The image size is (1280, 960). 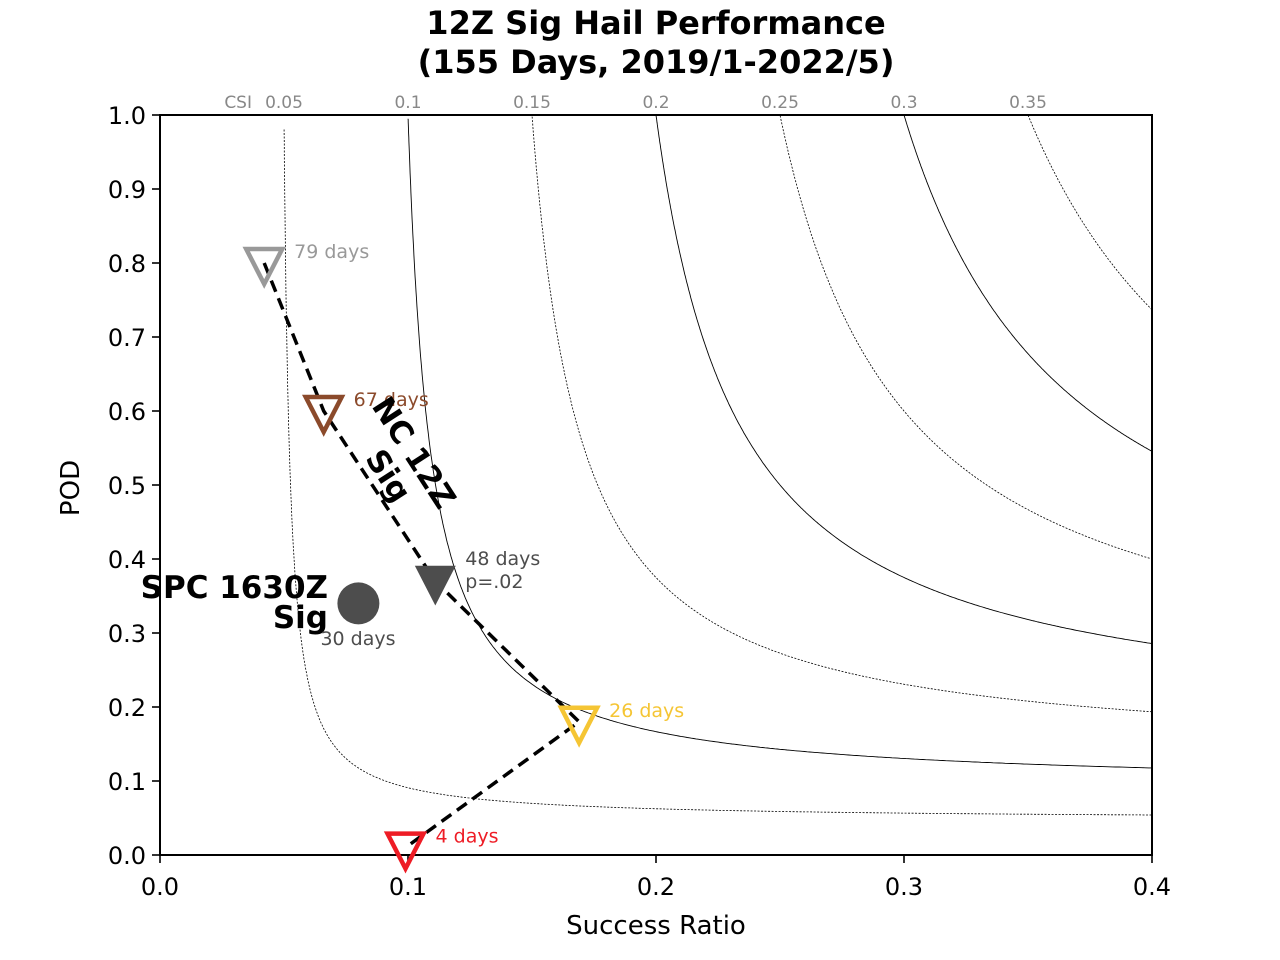 What do you see at coordinates (656, 887) in the screenshot?
I see `x-tick-label: 0.2` at bounding box center [656, 887].